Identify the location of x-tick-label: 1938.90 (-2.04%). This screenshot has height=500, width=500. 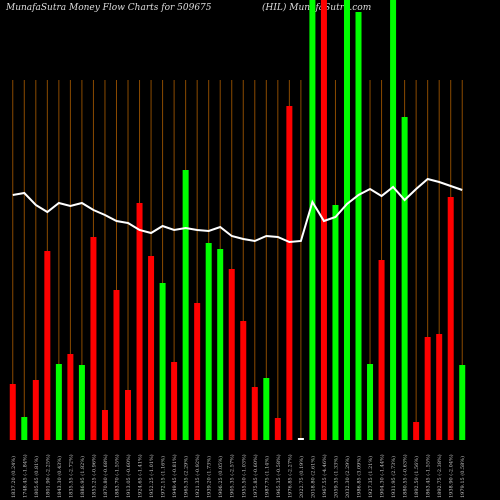
(451, 476).